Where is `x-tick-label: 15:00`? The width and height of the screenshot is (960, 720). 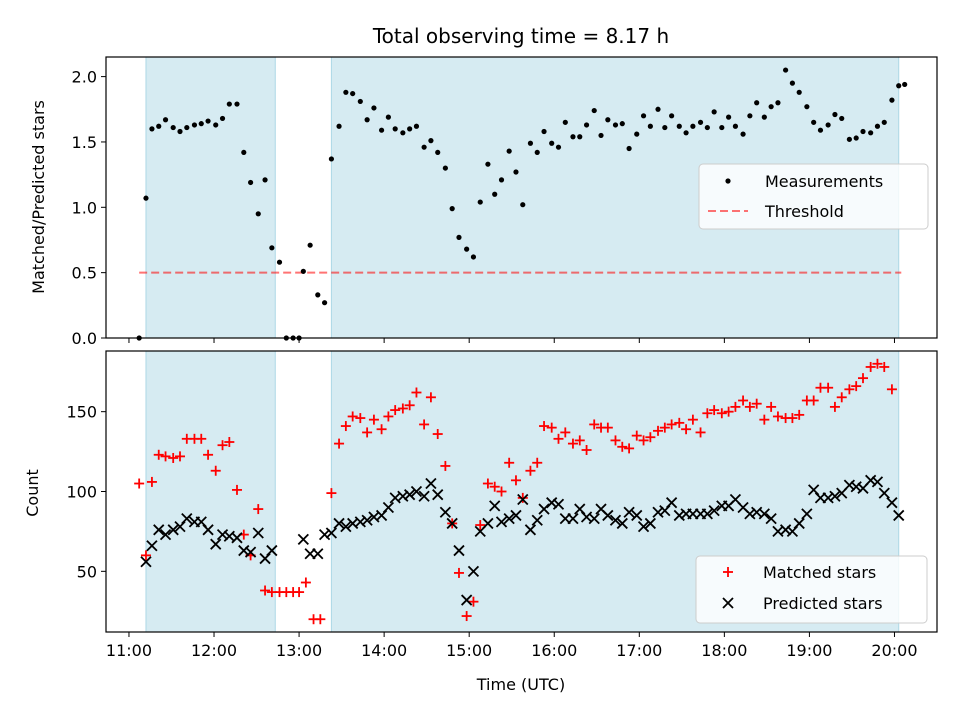 x-tick-label: 15:00 is located at coordinates (469, 650).